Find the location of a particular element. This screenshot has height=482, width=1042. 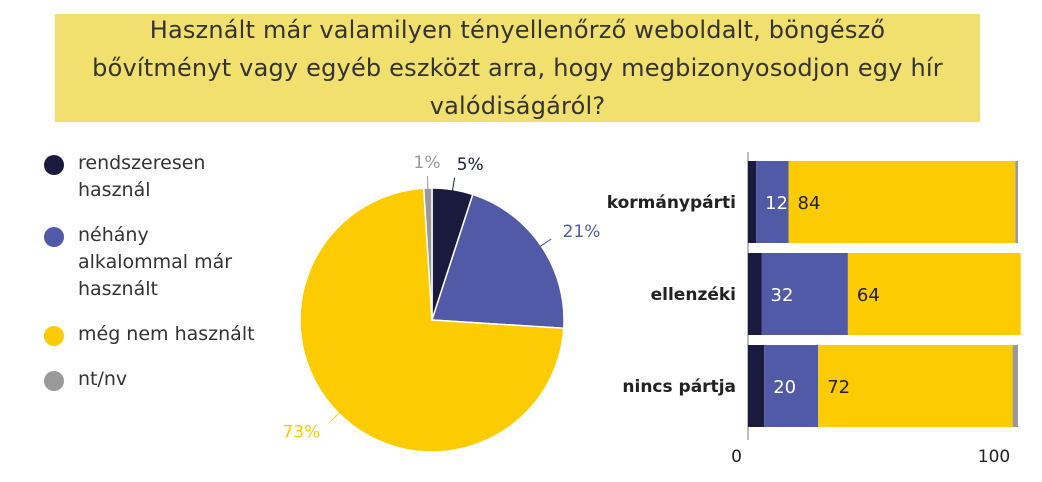

x-tick-label-100: 100 is located at coordinates (994, 457).